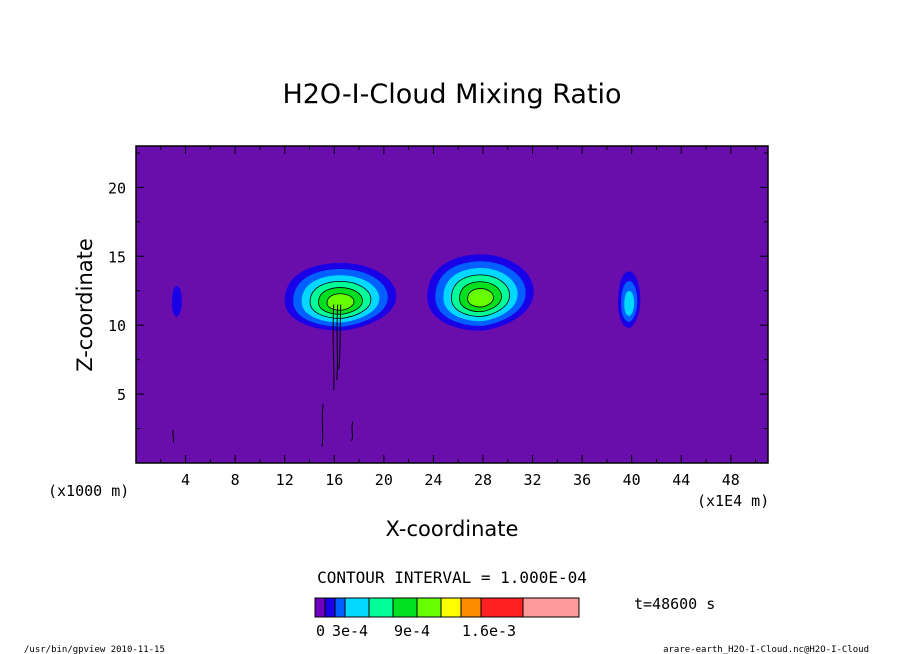  I want to click on x-tick-label: 40, so click(632, 480).